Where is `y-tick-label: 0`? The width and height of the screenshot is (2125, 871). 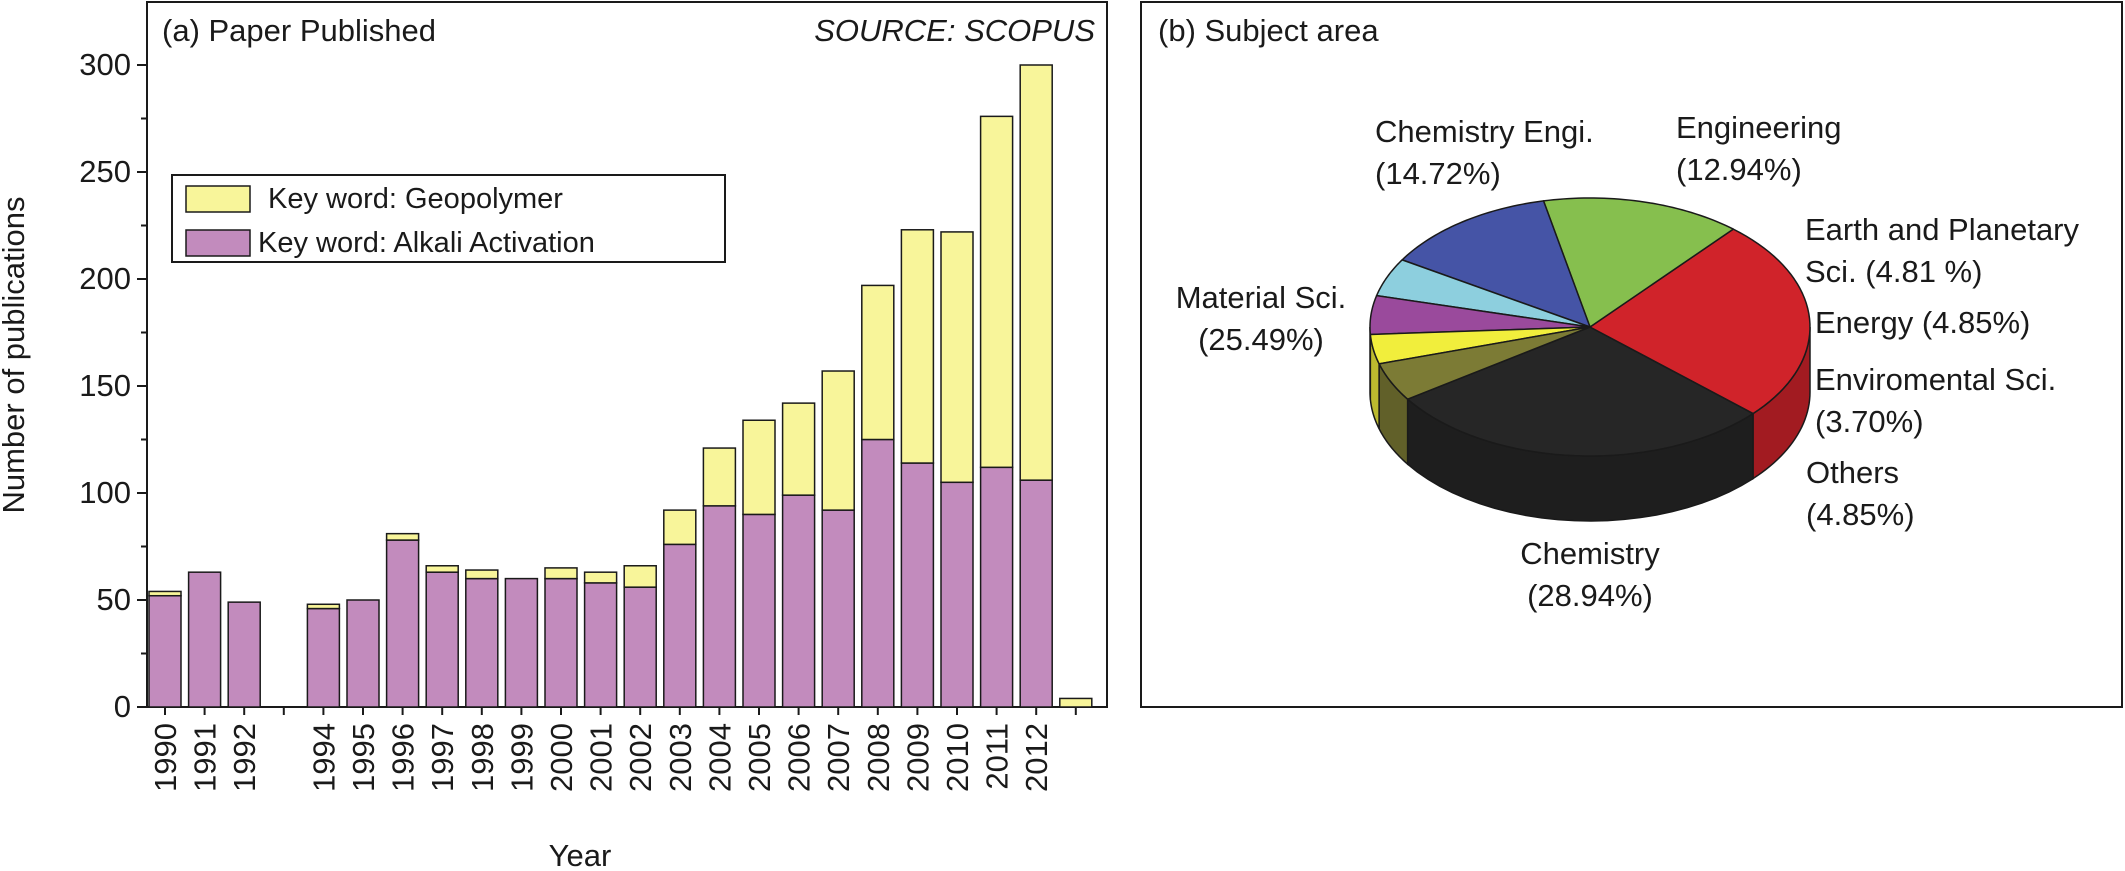
y-tick-label: 0 is located at coordinates (122, 706).